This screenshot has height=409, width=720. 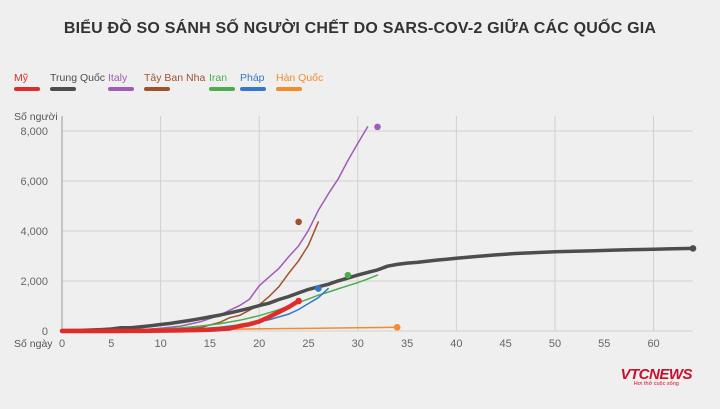 What do you see at coordinates (656, 384) in the screenshot?
I see `logo-tagline: Hơi thở cuộc sống` at bounding box center [656, 384].